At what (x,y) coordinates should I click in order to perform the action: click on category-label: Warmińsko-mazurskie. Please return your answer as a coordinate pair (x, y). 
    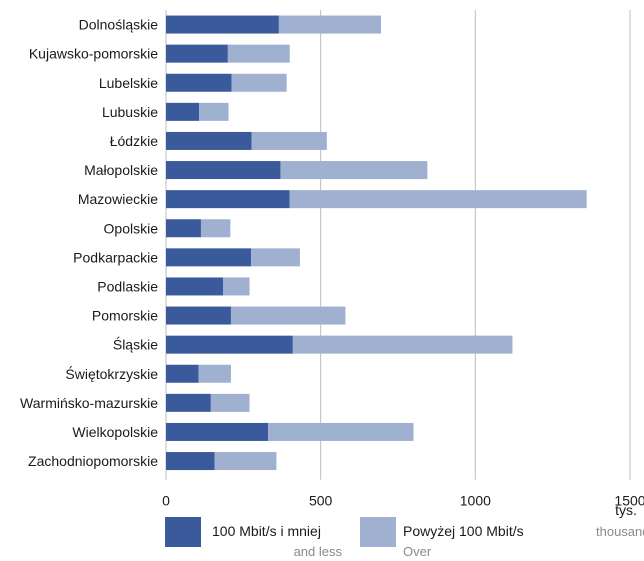
    Looking at the image, I should click on (89, 403).